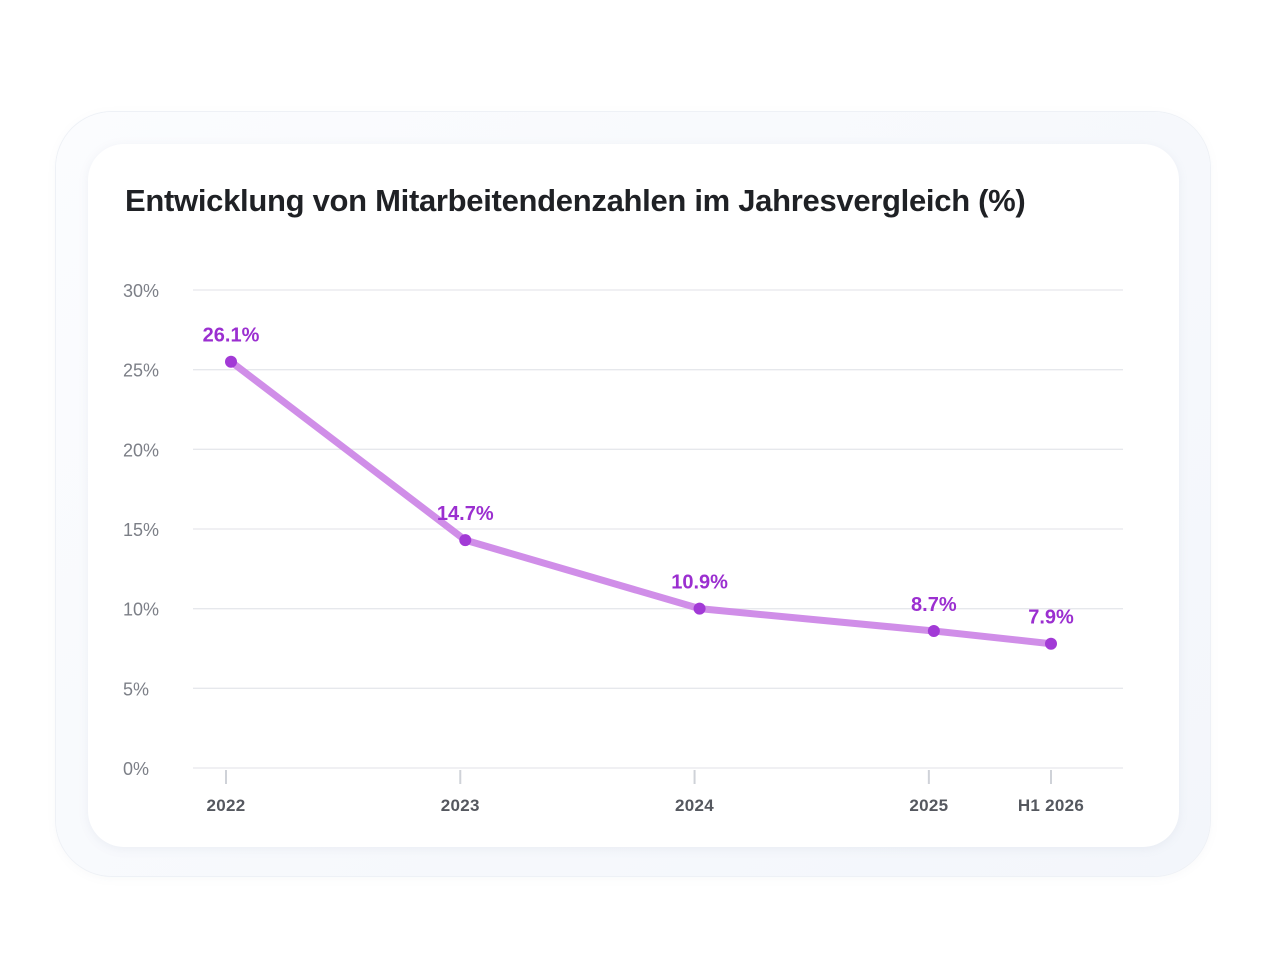  Describe the element at coordinates (1051, 805) in the screenshot. I see `x-tick-label: H1 2026` at that location.